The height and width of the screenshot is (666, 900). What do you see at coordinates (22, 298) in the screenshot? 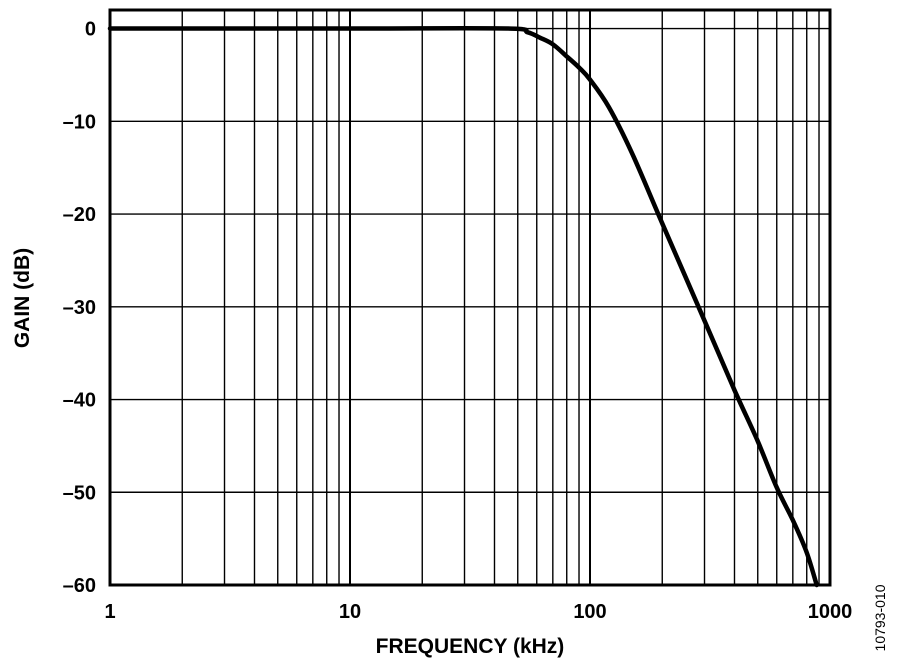
I see `y-axis-label: GAIN (dB)` at bounding box center [22, 298].